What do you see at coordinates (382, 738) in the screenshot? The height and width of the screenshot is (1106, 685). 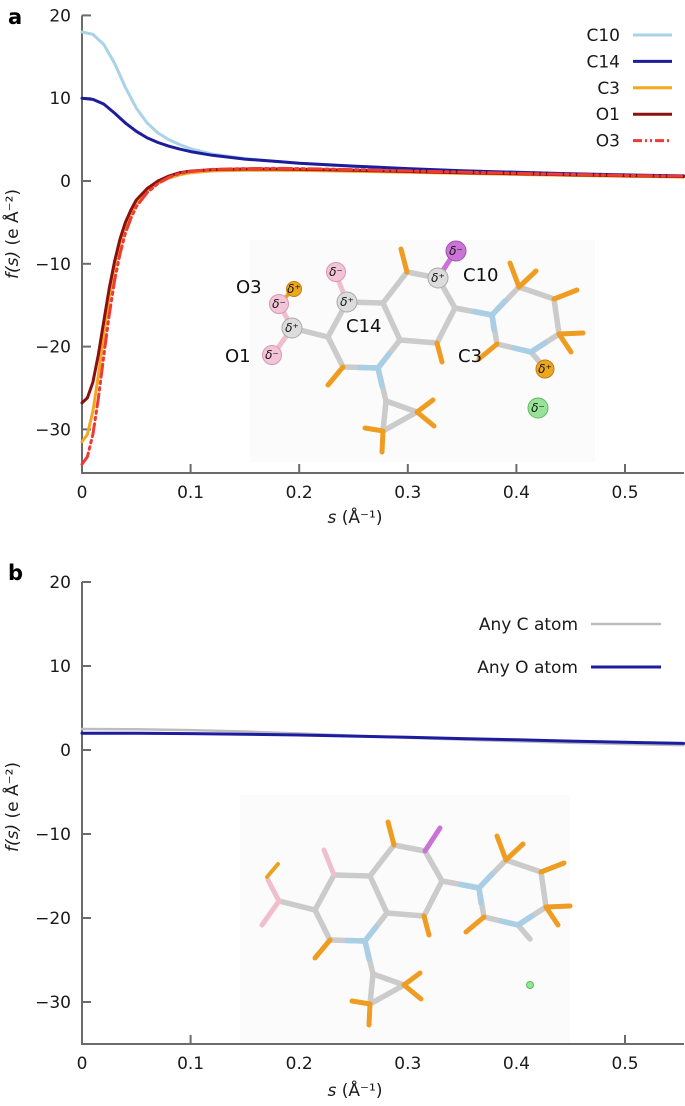 I see `series-any-o-atom-curve` at bounding box center [382, 738].